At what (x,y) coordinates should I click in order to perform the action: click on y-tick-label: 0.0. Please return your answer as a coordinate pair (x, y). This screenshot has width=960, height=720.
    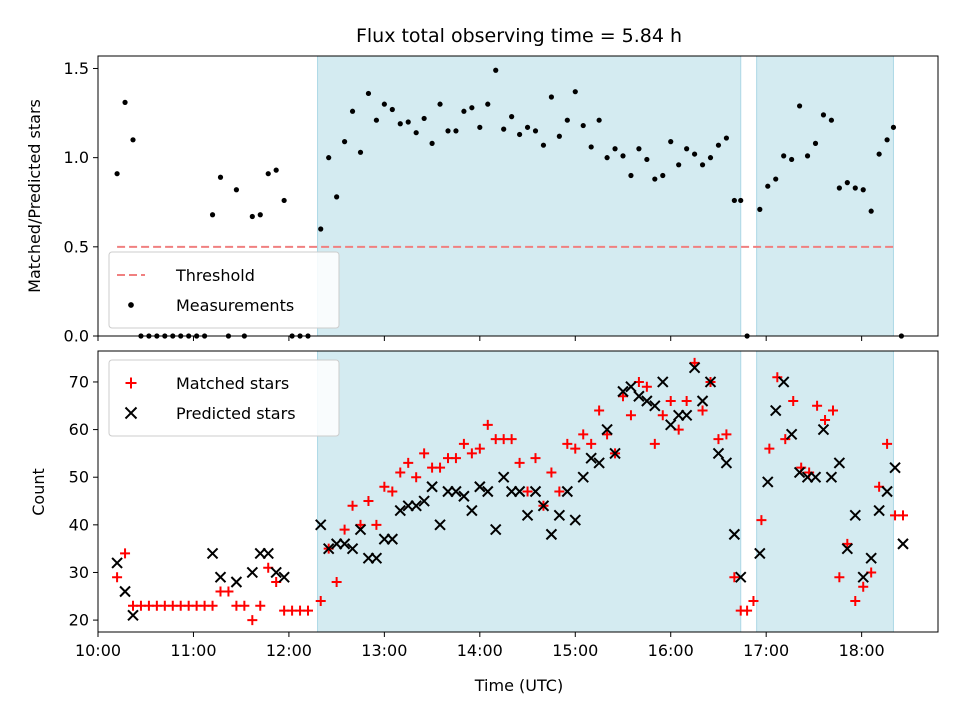
    Looking at the image, I should click on (76, 336).